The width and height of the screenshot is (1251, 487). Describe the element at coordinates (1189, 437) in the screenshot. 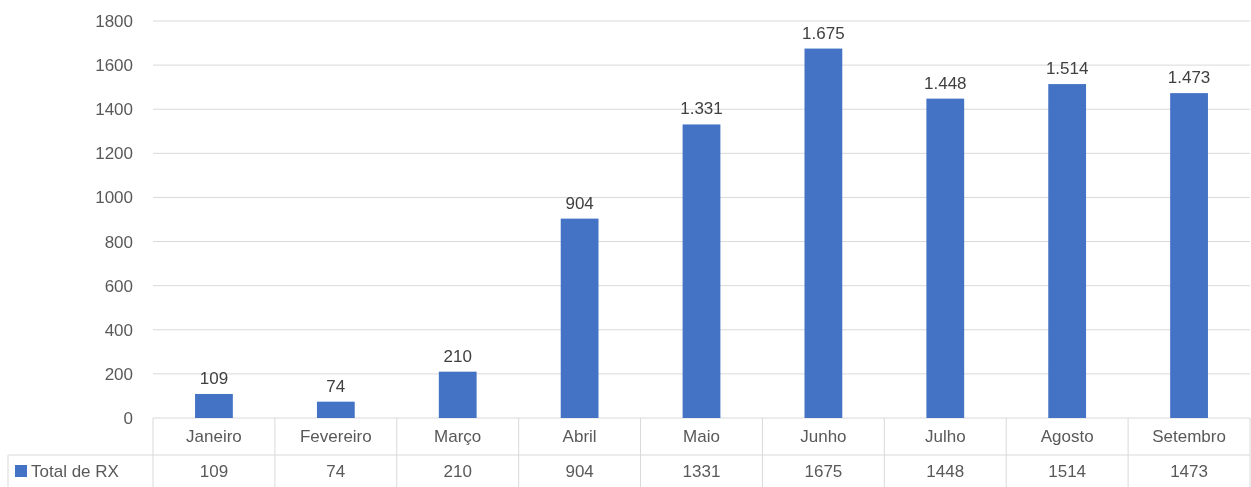

I see `x-tick-label: Setembro` at that location.